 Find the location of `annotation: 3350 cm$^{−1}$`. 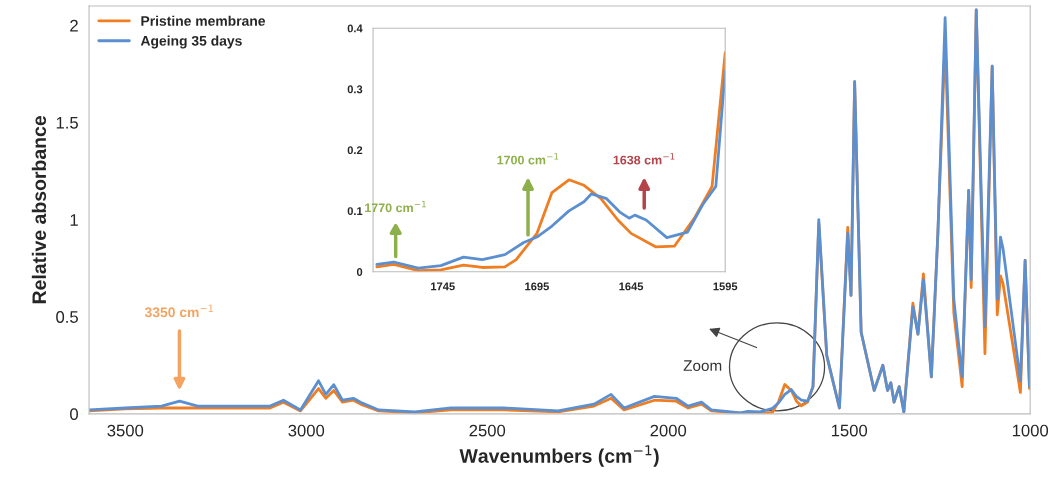

annotation: 3350 cm$^{−1}$ is located at coordinates (178, 311).